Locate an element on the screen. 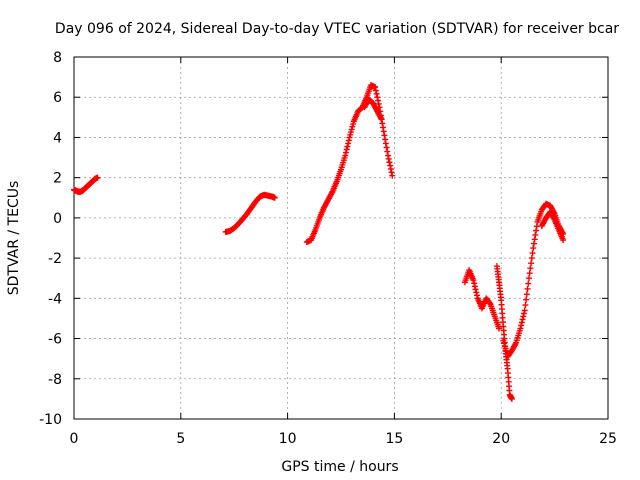 The width and height of the screenshot is (640, 480). y-tick-label: -10 is located at coordinates (50, 420).